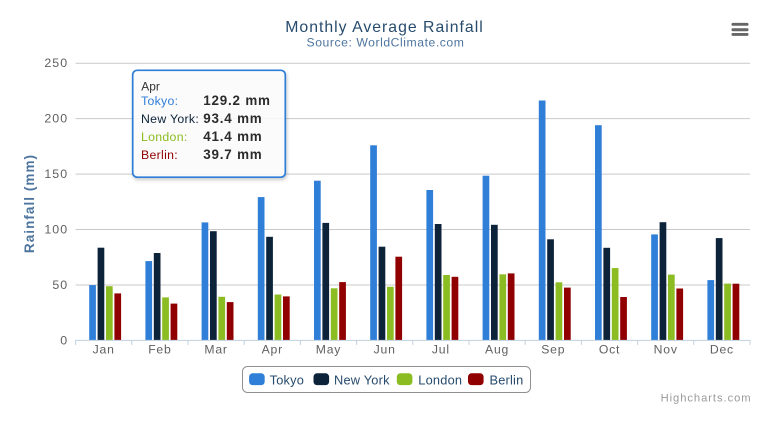 The width and height of the screenshot is (769, 421). Describe the element at coordinates (722, 350) in the screenshot. I see `svg-text: Dec` at that location.